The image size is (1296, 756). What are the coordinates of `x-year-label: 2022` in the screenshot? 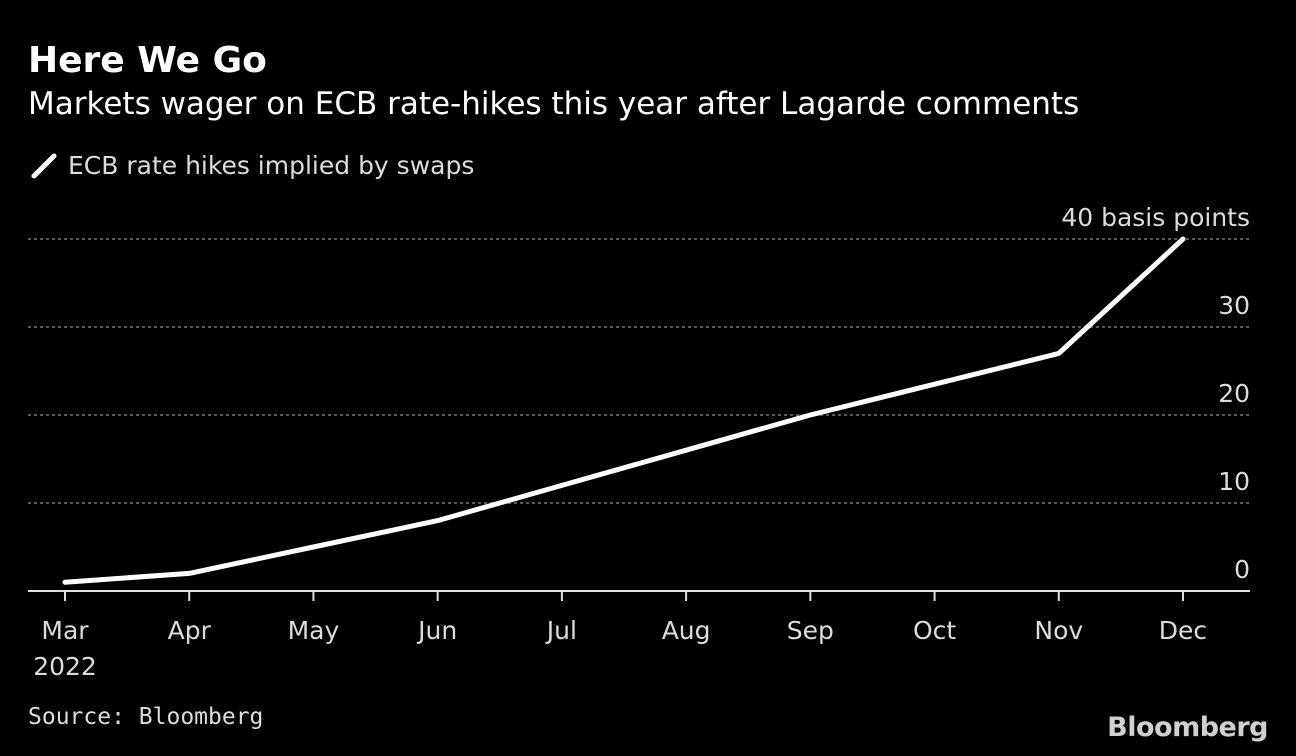 It's located at (65, 666).